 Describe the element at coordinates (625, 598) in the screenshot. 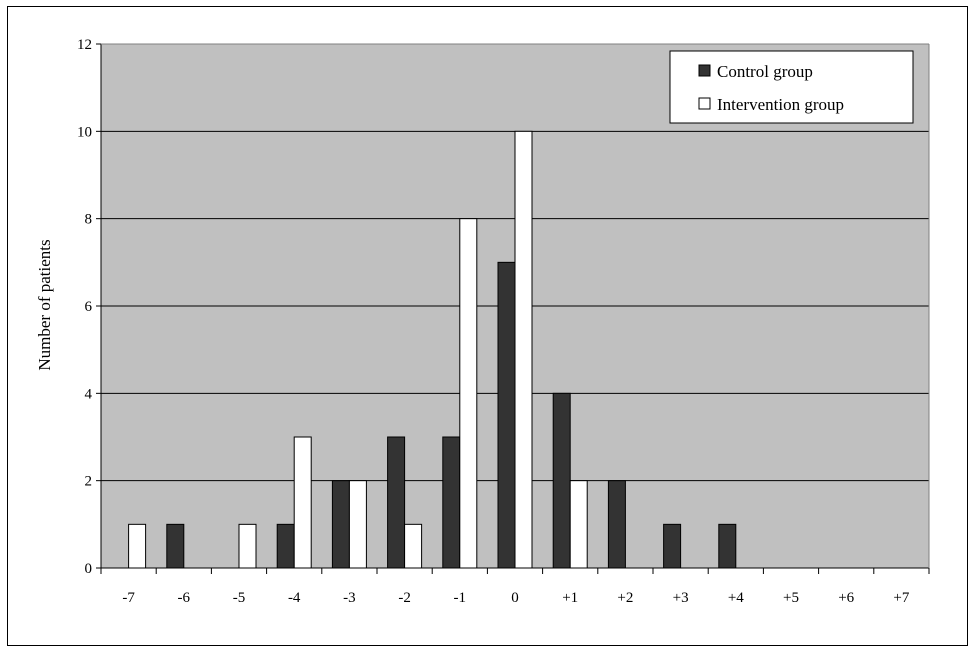

I see `x-tick-label: +2` at that location.